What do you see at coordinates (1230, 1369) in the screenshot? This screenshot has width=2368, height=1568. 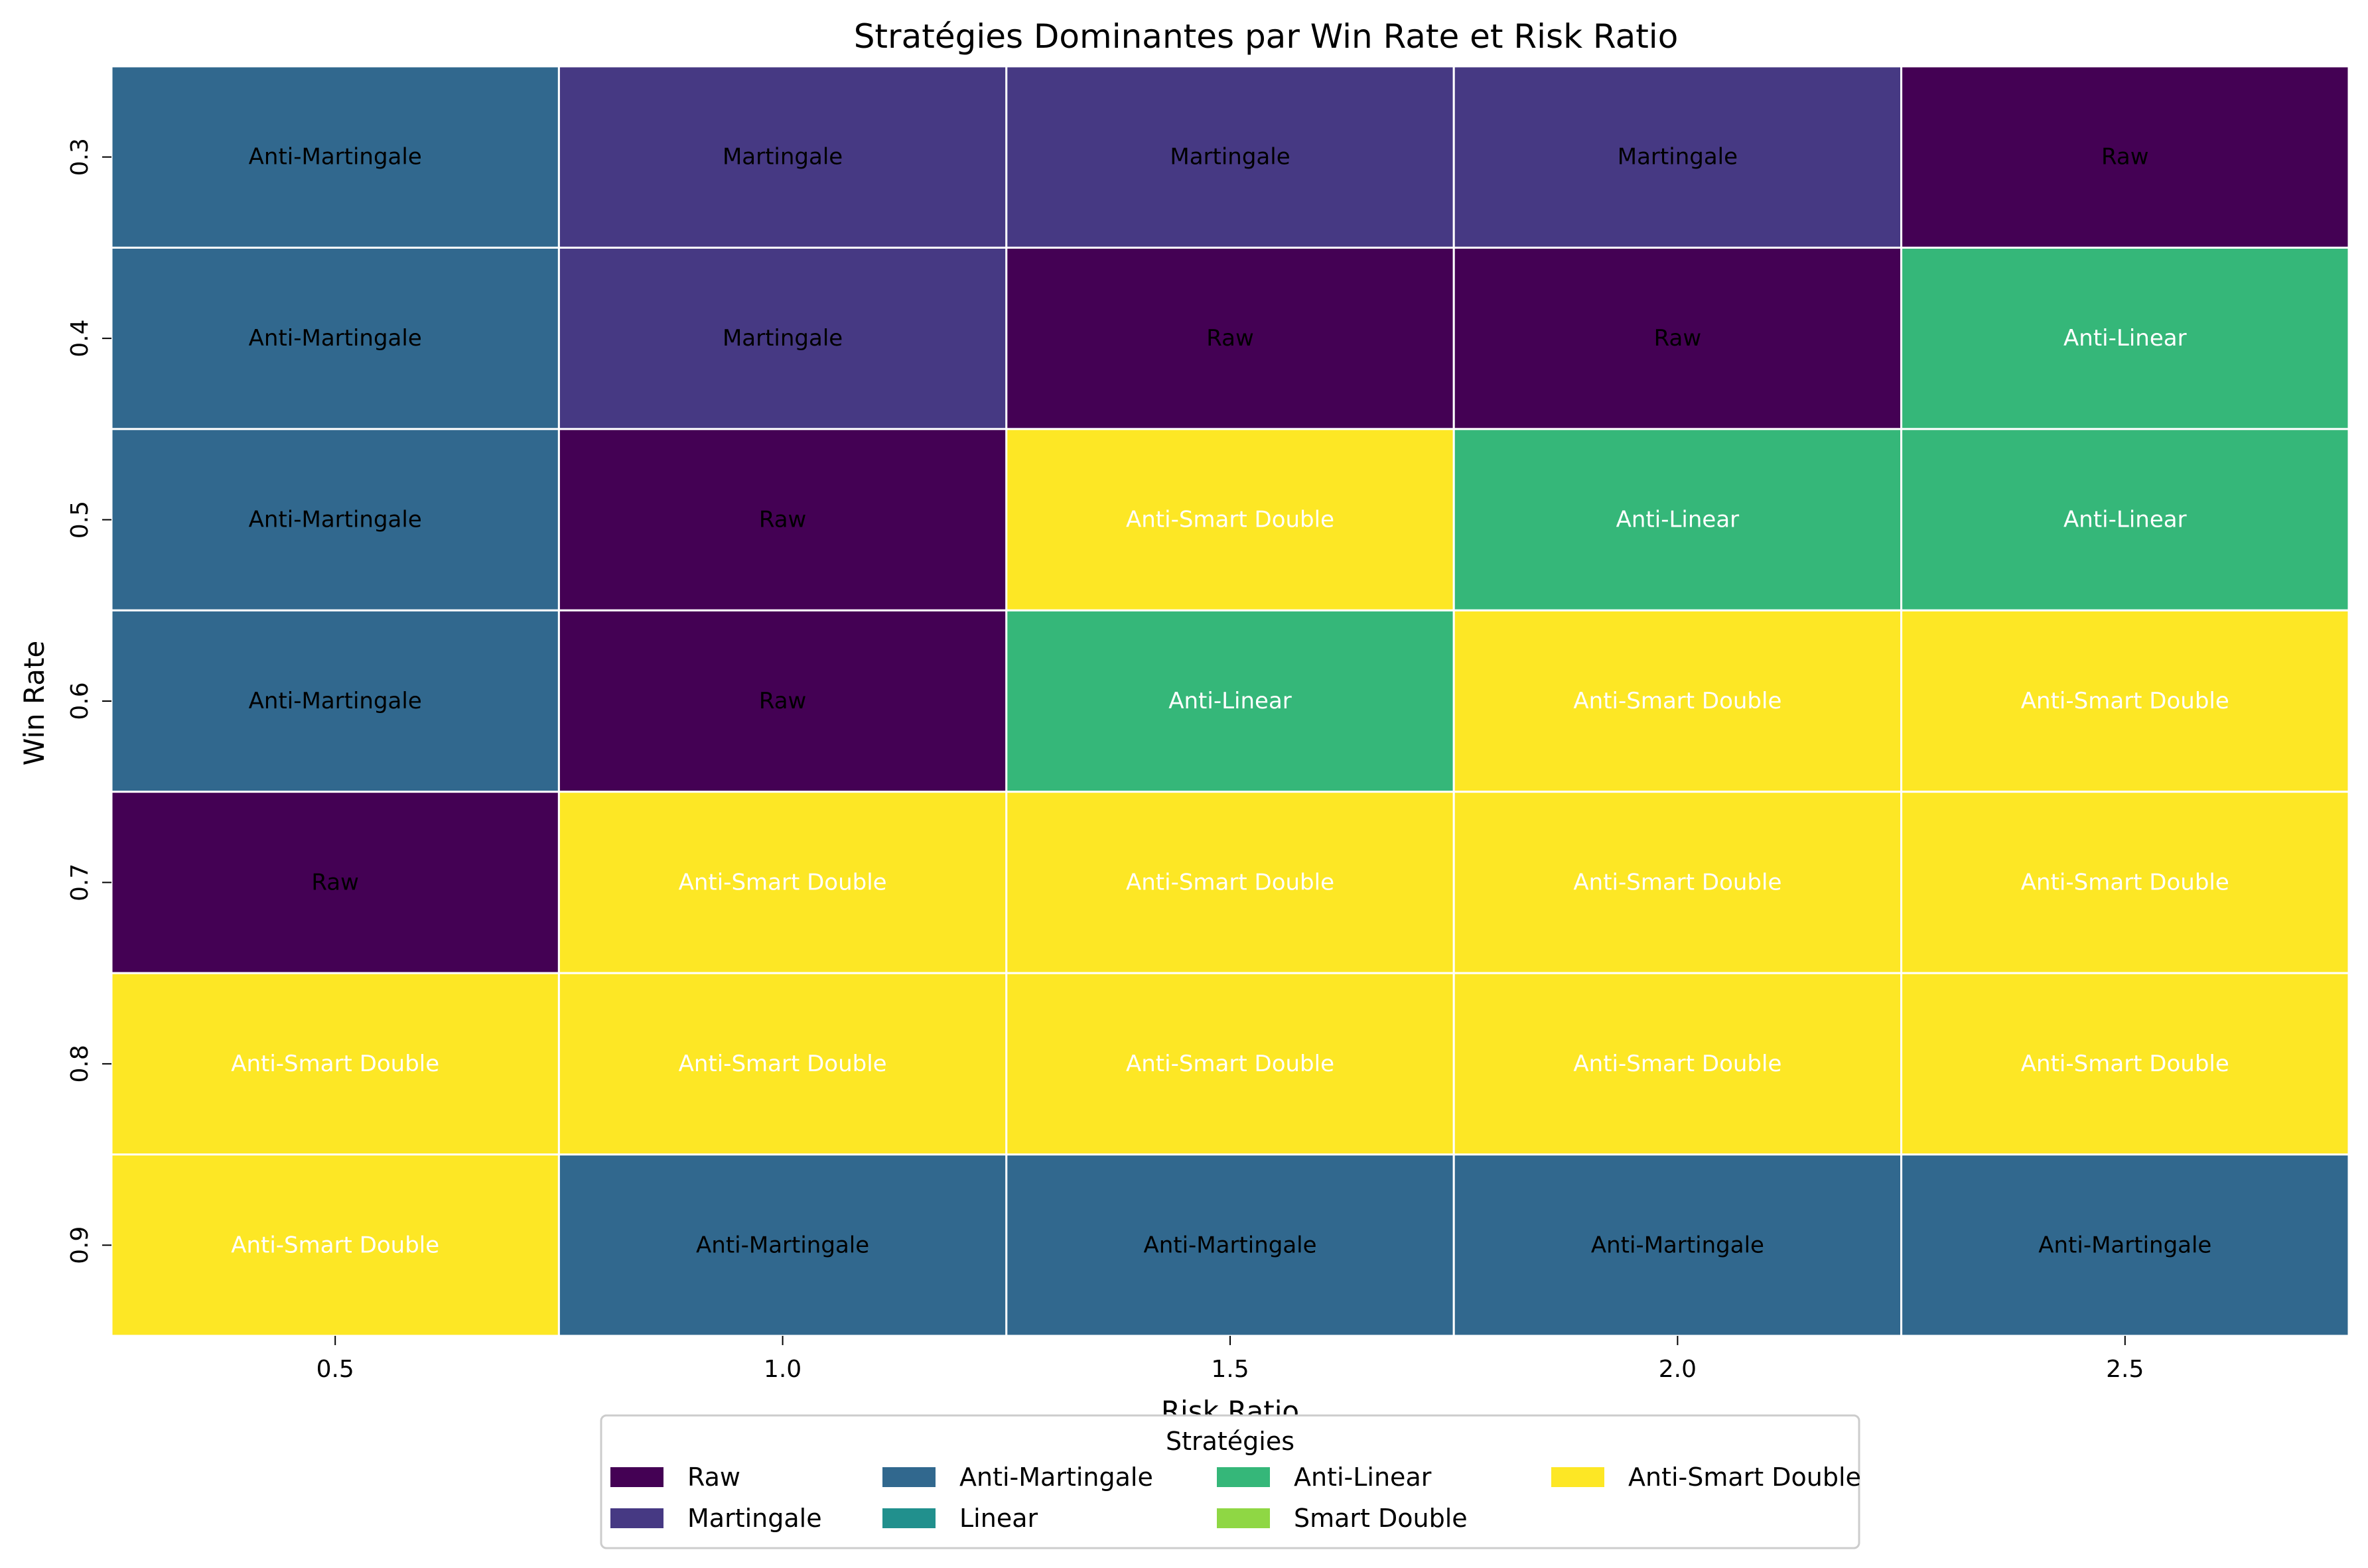 I see `x-tick-label: 1.5` at bounding box center [1230, 1369].